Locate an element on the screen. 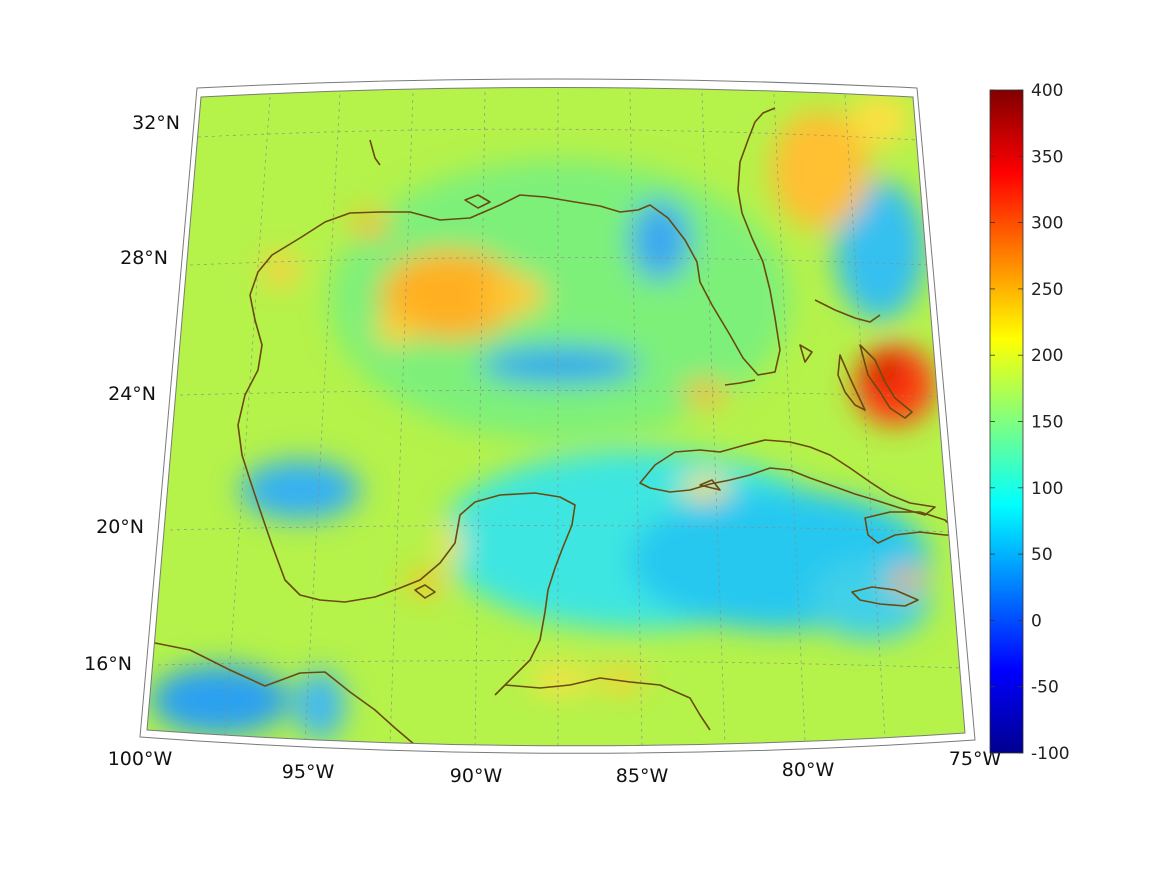 The image size is (1167, 875). florida-keys is located at coordinates (740, 382).